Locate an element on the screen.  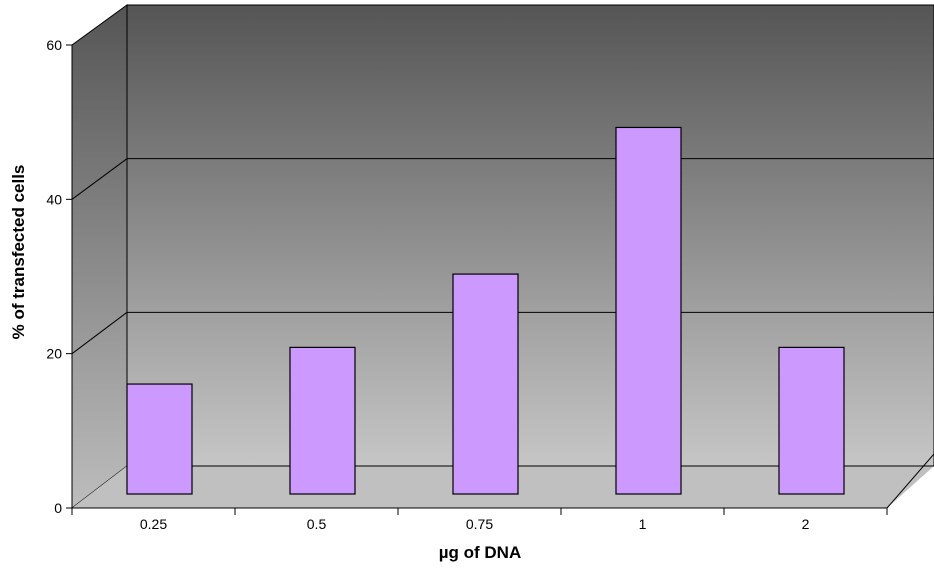
x-tick-labels: 0.25 0.5 0.75 1 2 is located at coordinates (475, 524).